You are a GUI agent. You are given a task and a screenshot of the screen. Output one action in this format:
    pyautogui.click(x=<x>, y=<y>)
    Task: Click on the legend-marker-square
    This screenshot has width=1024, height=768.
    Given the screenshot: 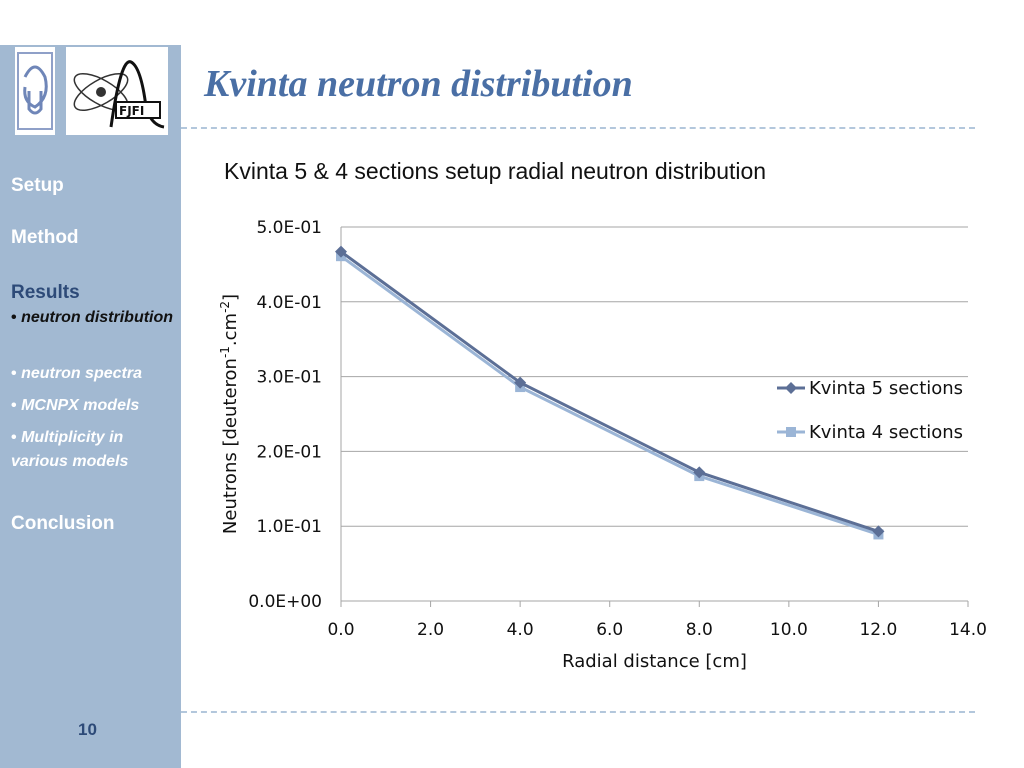 What is the action you would take?
    pyautogui.click(x=791, y=432)
    